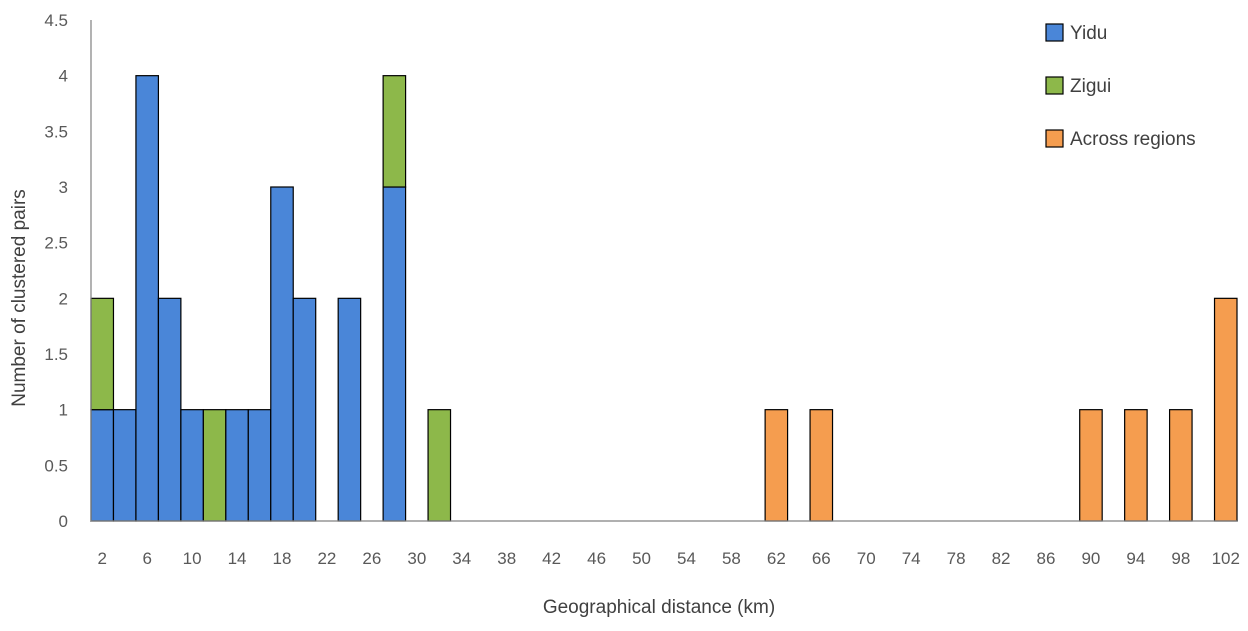 Image resolution: width=1248 pixels, height=631 pixels. Describe the element at coordinates (1133, 139) in the screenshot. I see `legend-label-across-regions: Across regions` at that location.